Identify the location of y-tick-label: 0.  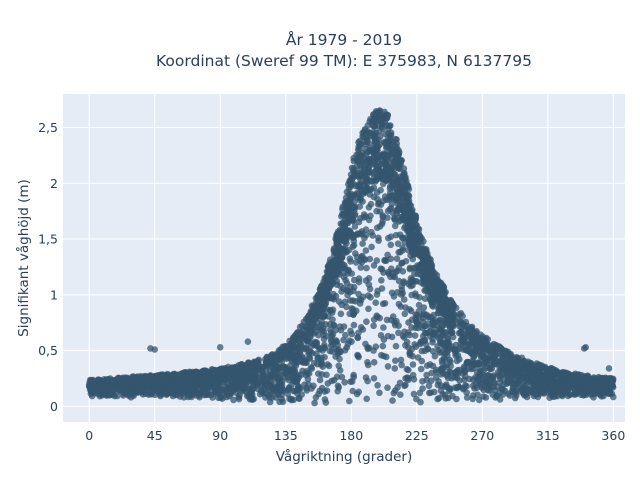
(54, 406).